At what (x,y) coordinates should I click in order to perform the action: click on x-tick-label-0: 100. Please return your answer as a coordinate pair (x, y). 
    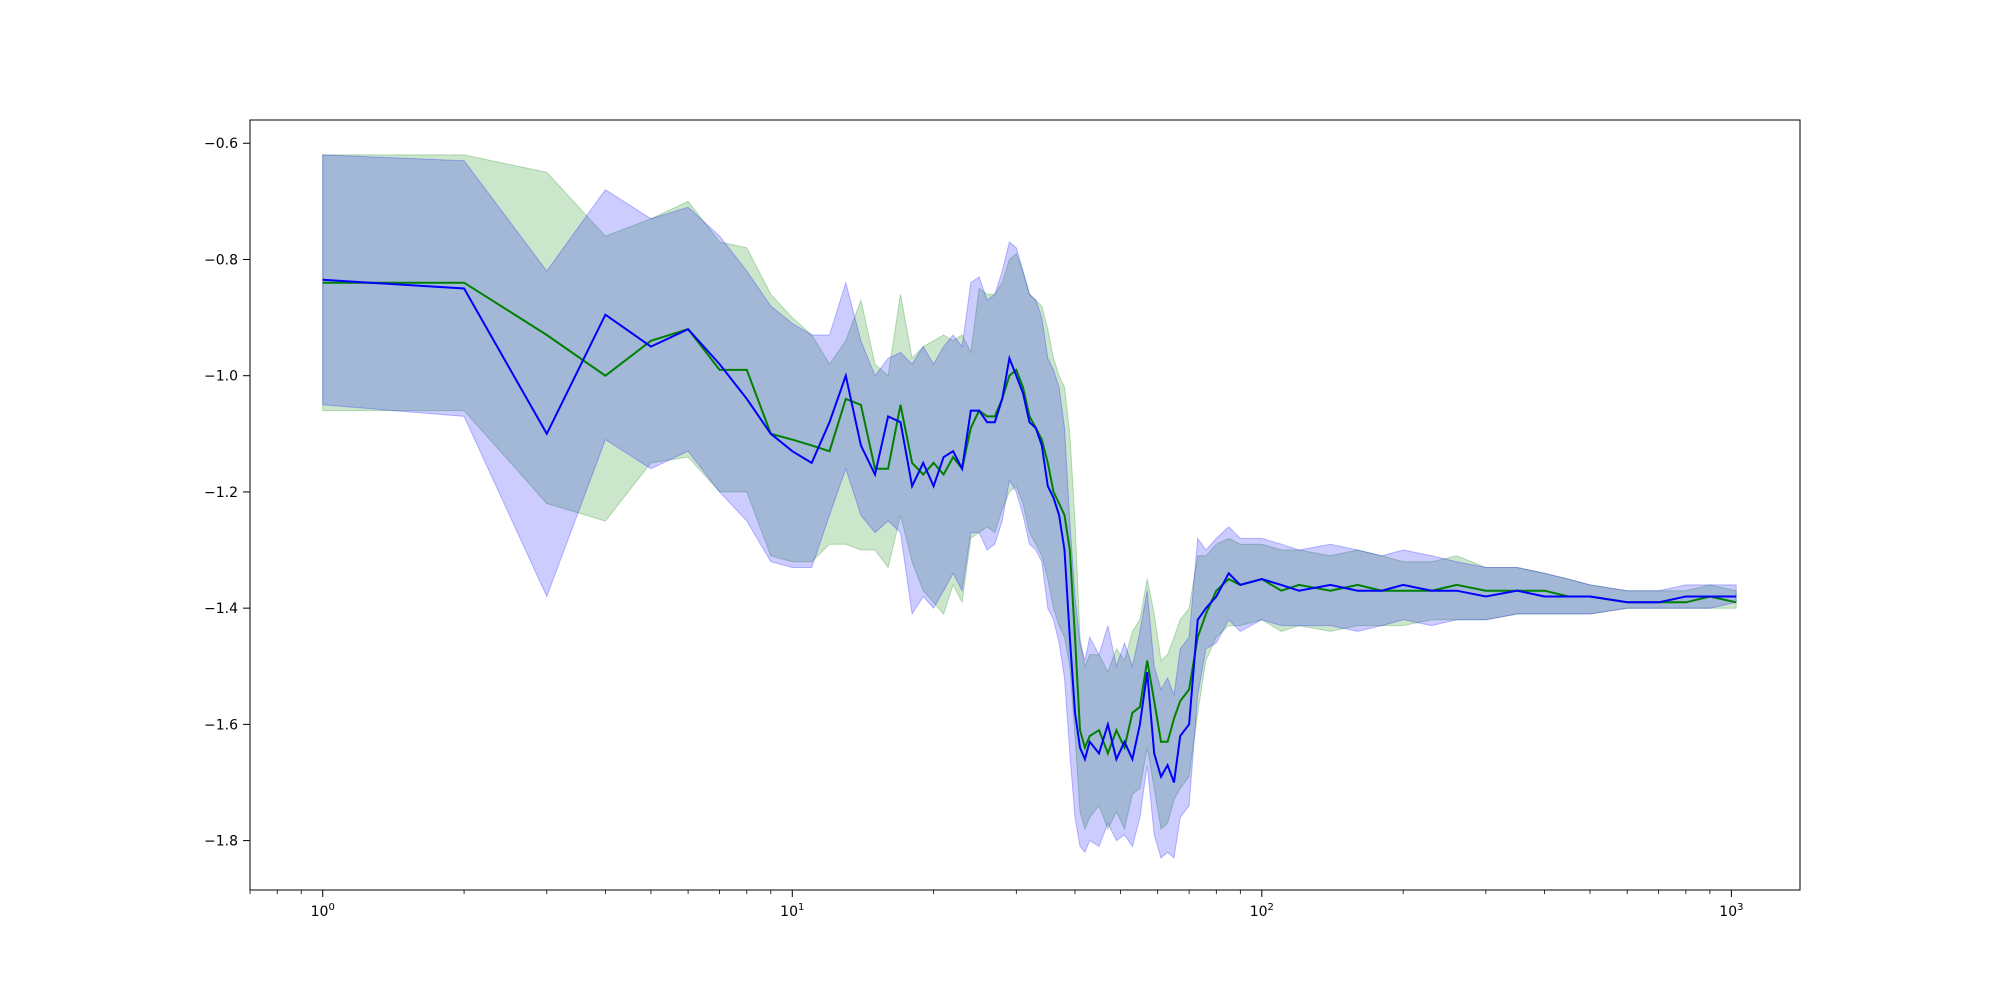
    Looking at the image, I should click on (323, 911).